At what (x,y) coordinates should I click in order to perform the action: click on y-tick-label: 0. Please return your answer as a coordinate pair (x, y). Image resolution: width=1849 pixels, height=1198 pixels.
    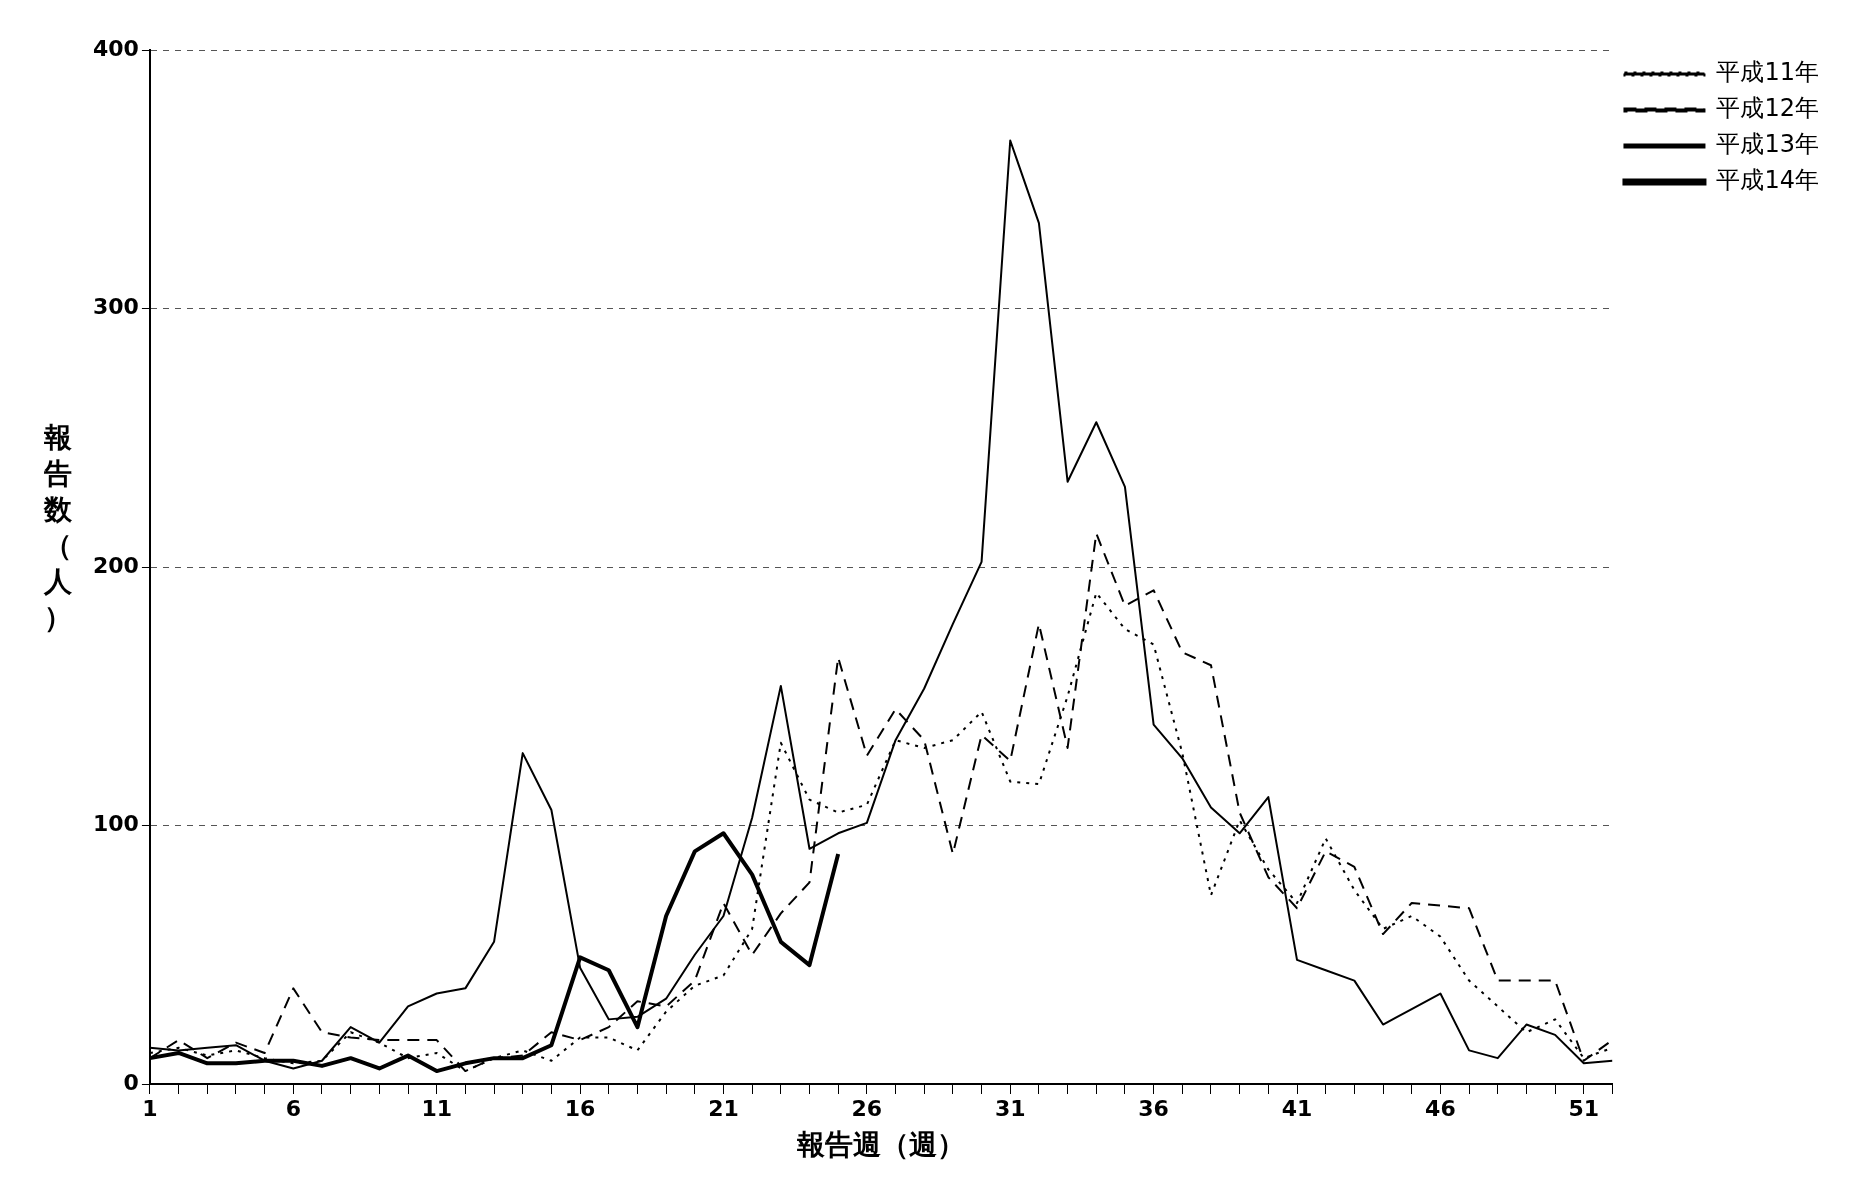
    Looking at the image, I should click on (131, 1082).